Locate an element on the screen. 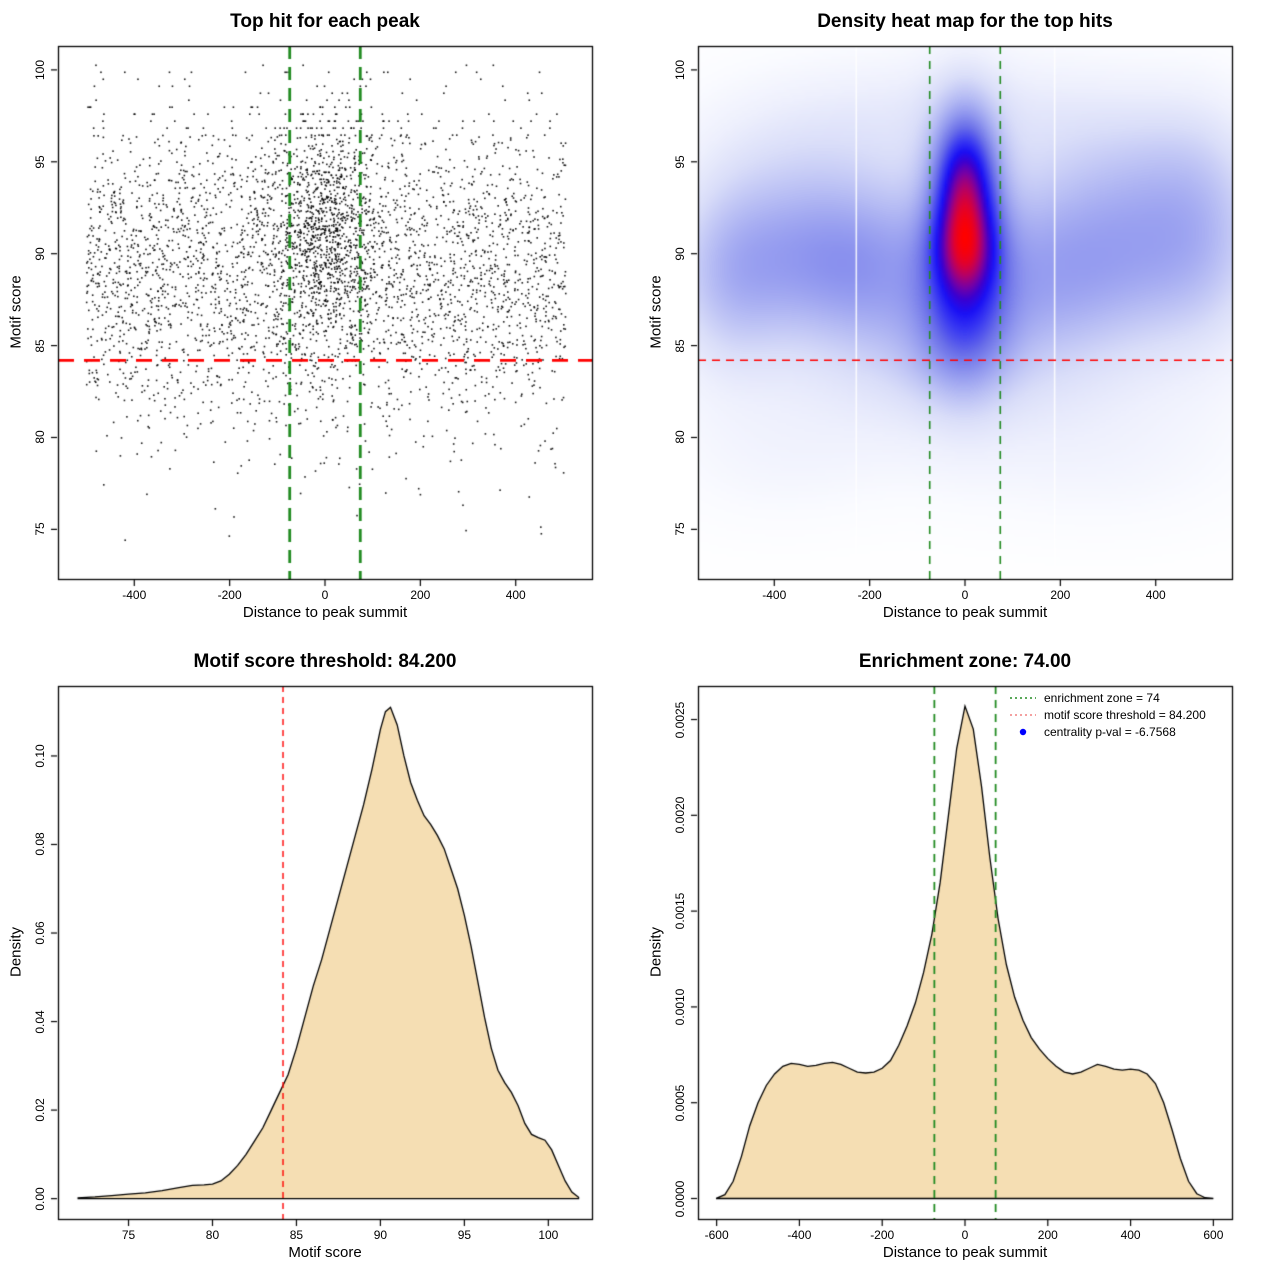  x-tick-label: 75 is located at coordinates (128, 1235).